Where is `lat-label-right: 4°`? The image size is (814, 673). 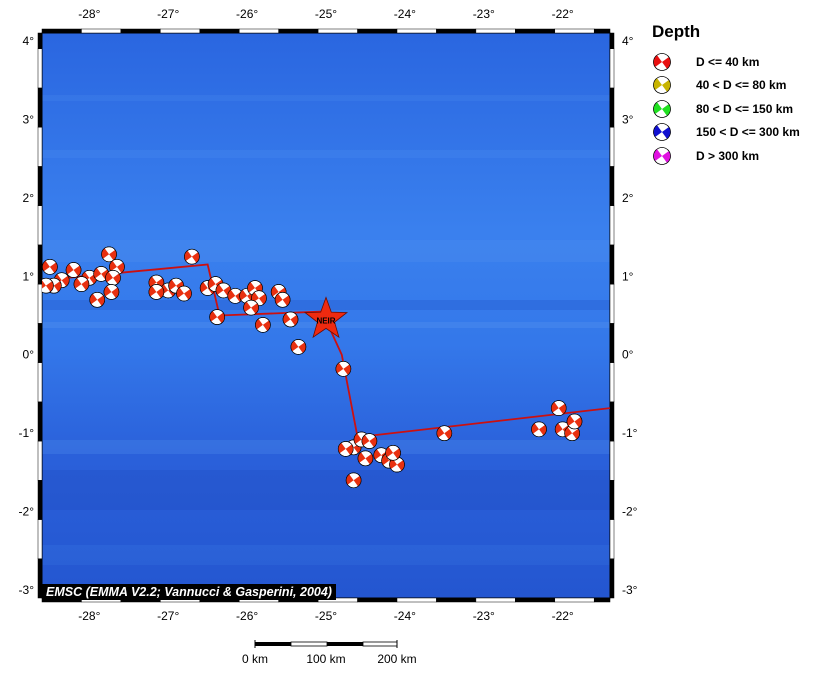
lat-label-right: 4° is located at coordinates (628, 41).